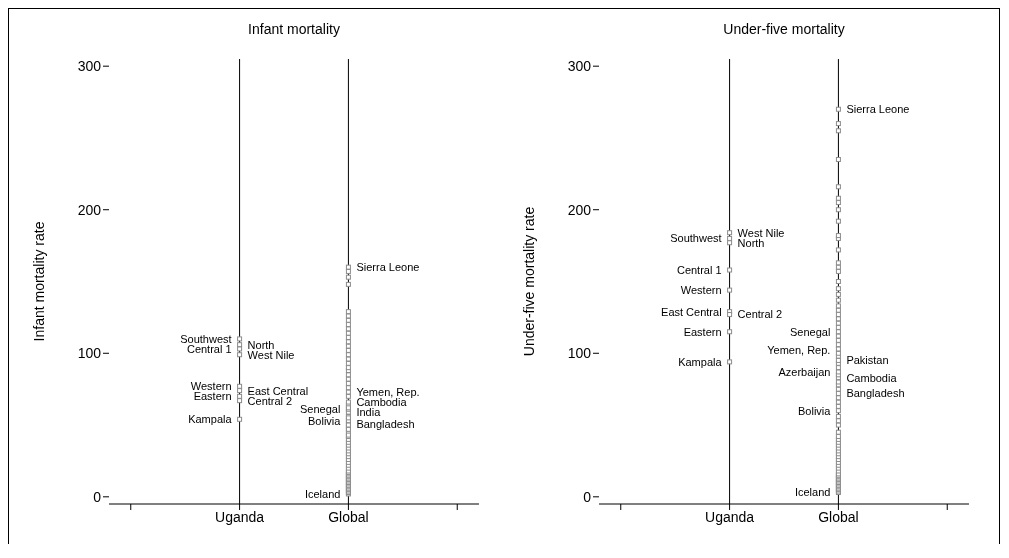  Describe the element at coordinates (867, 360) in the screenshot. I see `annotation: Pakistan` at that location.